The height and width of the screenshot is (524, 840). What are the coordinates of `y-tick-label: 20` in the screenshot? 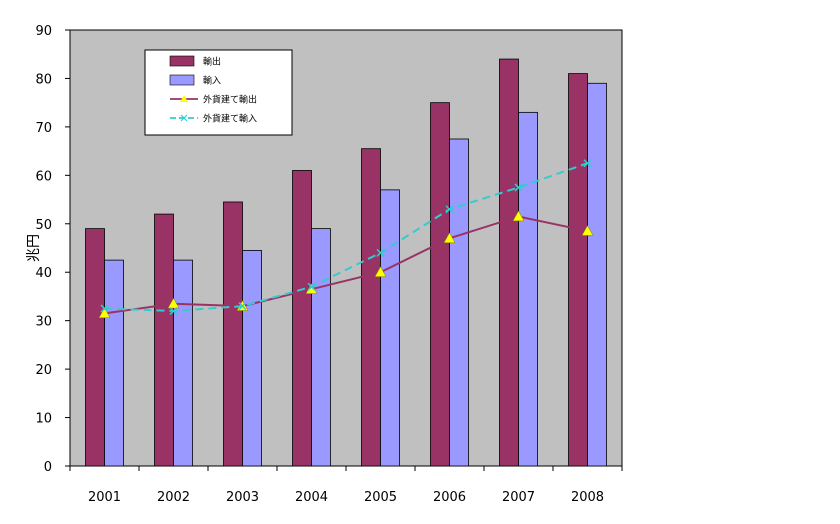 It's located at (43, 370).